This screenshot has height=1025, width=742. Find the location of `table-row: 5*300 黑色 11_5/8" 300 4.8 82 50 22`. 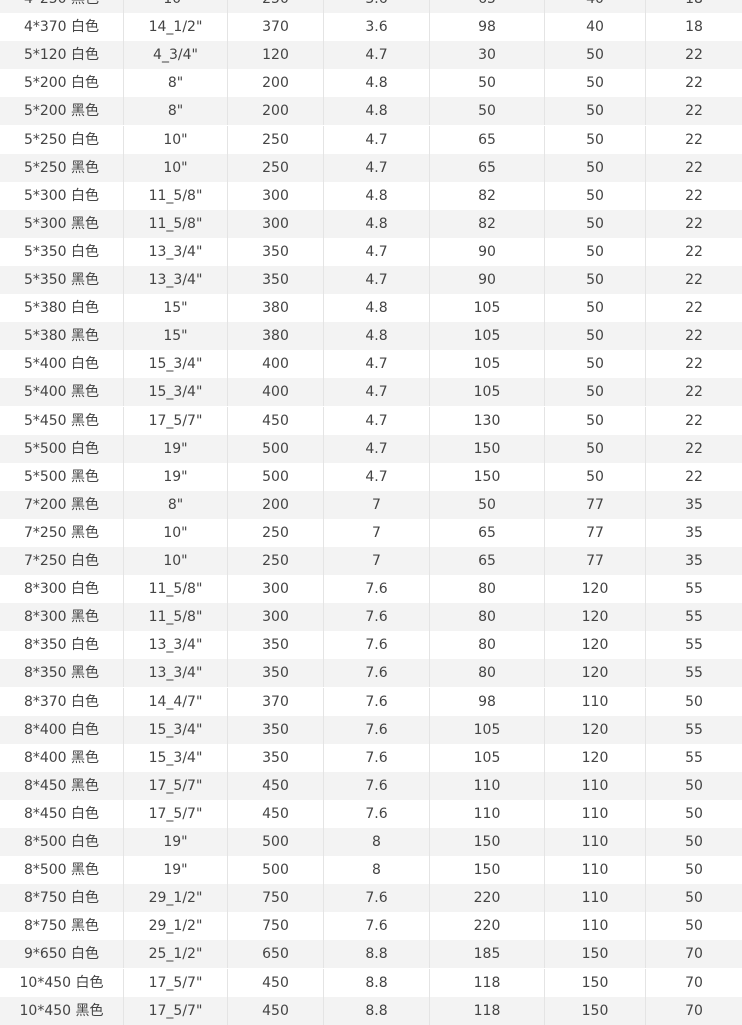

table-row: 5*300 黑色 11_5/8" 300 4.8 82 50 22 is located at coordinates (371, 223).